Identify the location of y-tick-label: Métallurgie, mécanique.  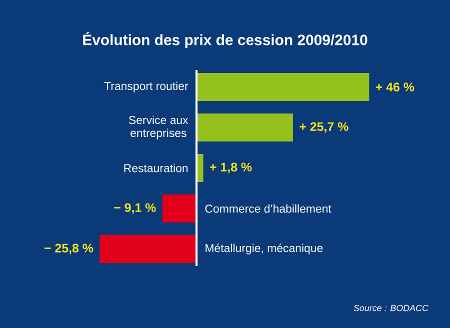
(264, 249).